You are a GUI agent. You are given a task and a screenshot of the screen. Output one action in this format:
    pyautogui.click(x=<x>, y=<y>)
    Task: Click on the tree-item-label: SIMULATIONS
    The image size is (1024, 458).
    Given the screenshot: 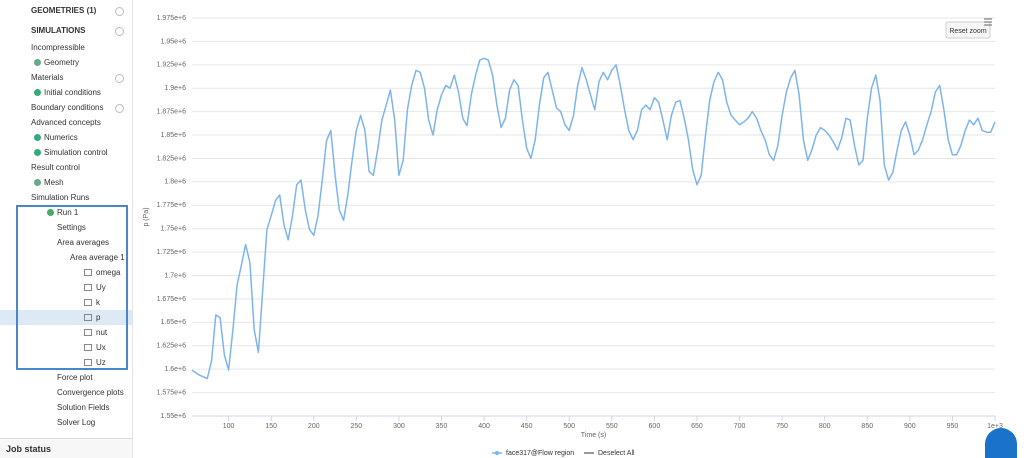 What is the action you would take?
    pyautogui.click(x=58, y=30)
    